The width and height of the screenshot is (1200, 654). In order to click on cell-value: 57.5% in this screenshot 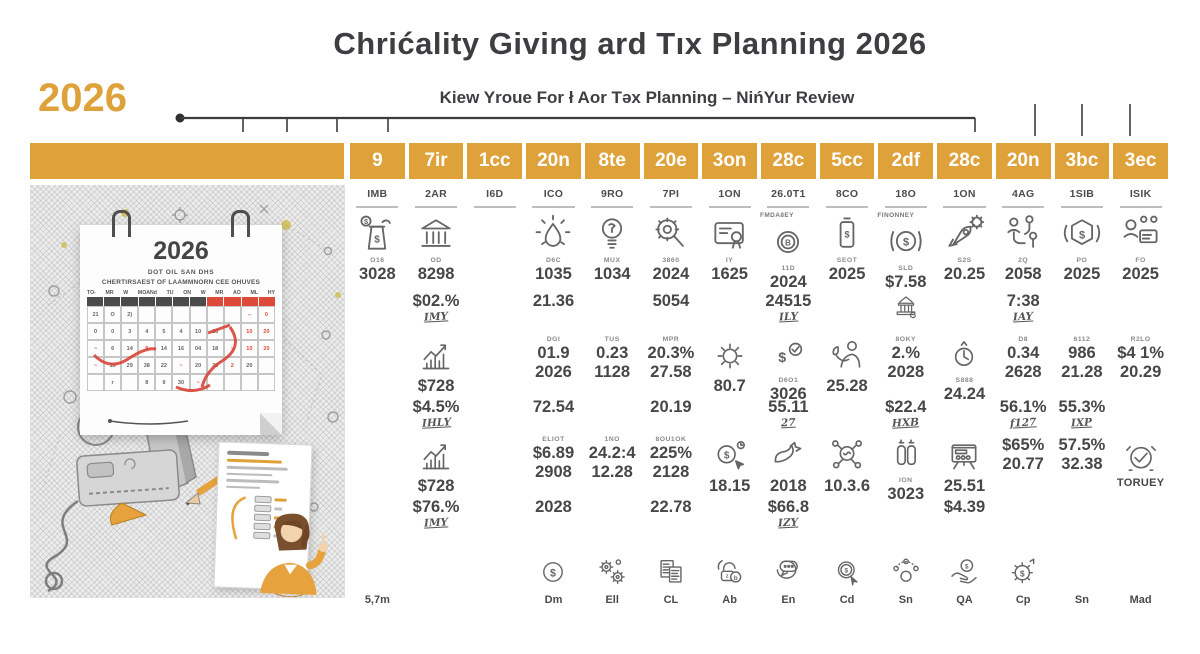, I will do `click(1082, 445)`.